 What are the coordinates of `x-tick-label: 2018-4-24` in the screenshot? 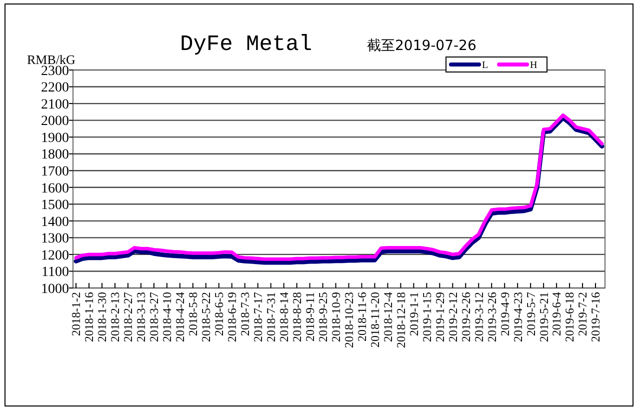 It's located at (180, 317).